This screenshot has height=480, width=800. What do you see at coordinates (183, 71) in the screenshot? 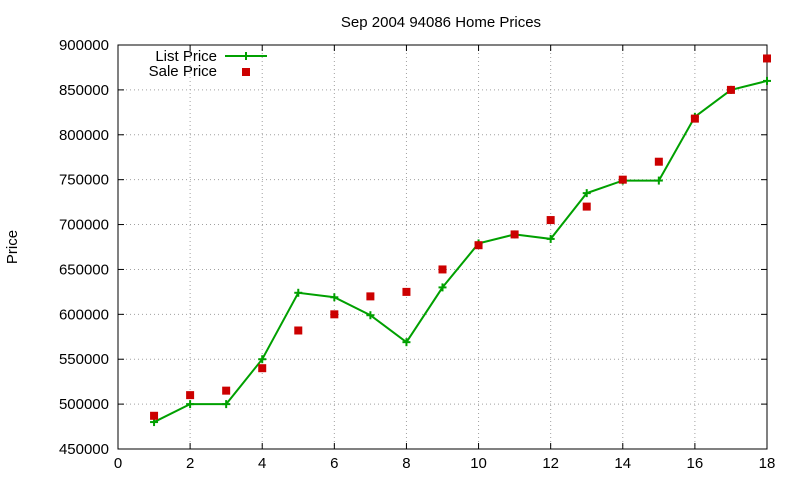
I see `legend-label-sale-price: Sale Price` at bounding box center [183, 71].